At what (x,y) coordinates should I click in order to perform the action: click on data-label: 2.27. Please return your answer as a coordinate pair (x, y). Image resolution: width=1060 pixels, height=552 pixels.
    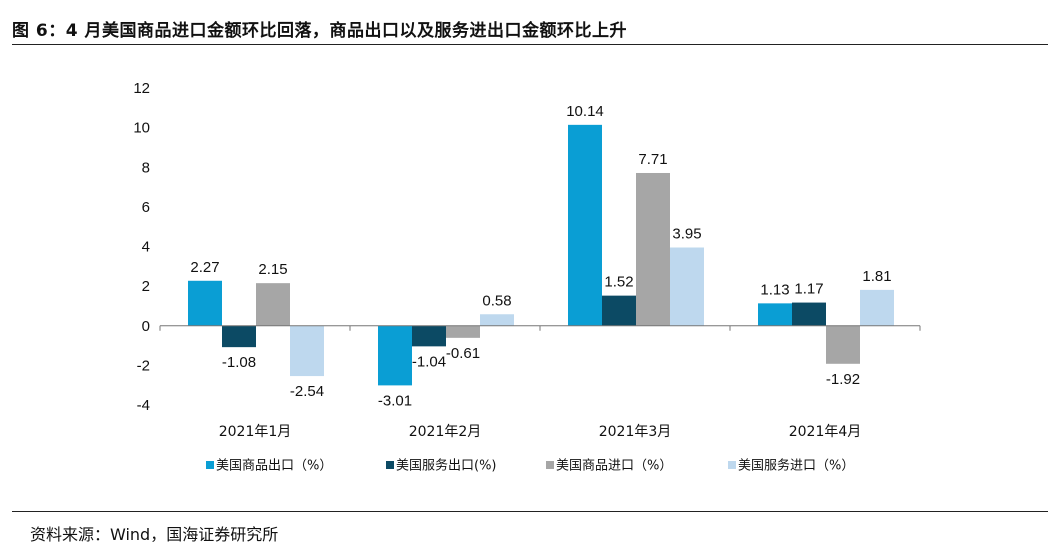
    Looking at the image, I should click on (204, 267).